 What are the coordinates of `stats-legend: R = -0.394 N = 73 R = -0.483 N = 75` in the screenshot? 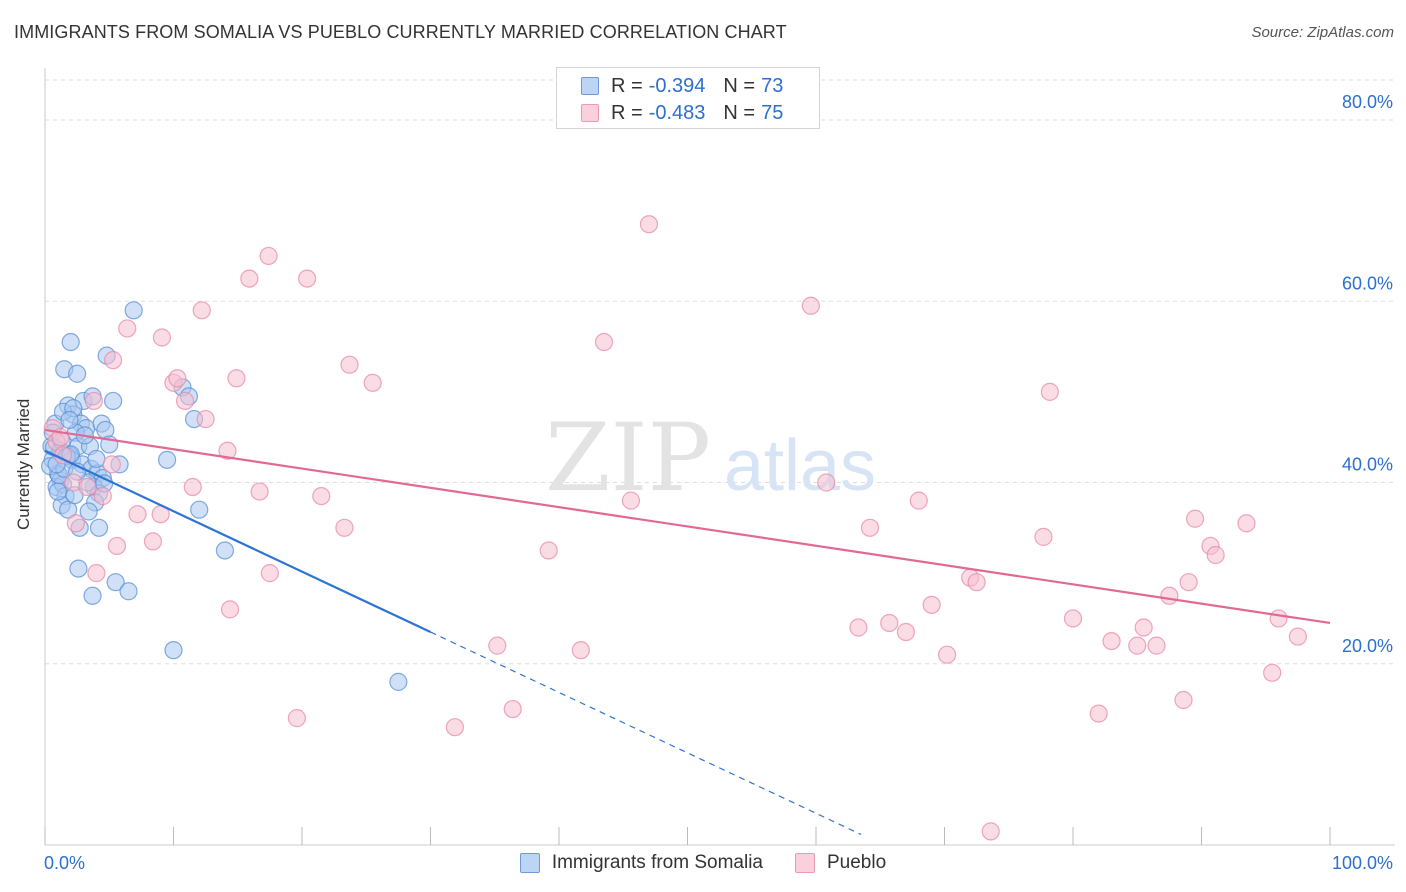 It's located at (688, 98).